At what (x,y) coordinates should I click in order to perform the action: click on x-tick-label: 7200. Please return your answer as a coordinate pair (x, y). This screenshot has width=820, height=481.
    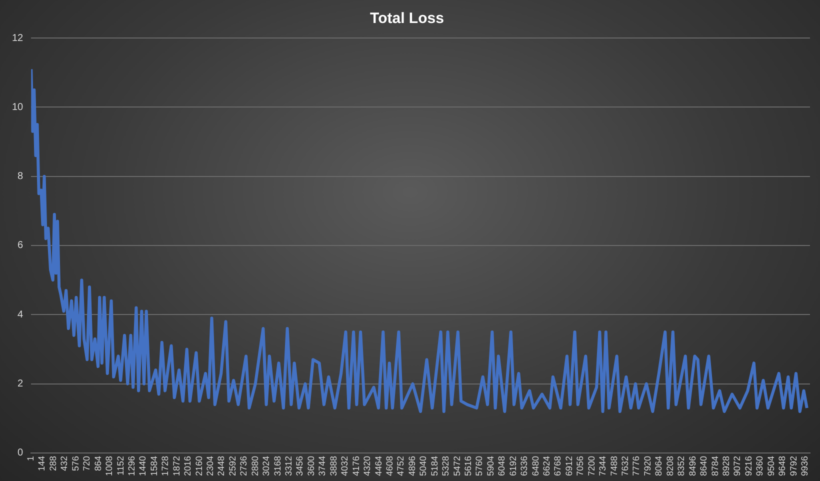
    Looking at the image, I should click on (591, 466).